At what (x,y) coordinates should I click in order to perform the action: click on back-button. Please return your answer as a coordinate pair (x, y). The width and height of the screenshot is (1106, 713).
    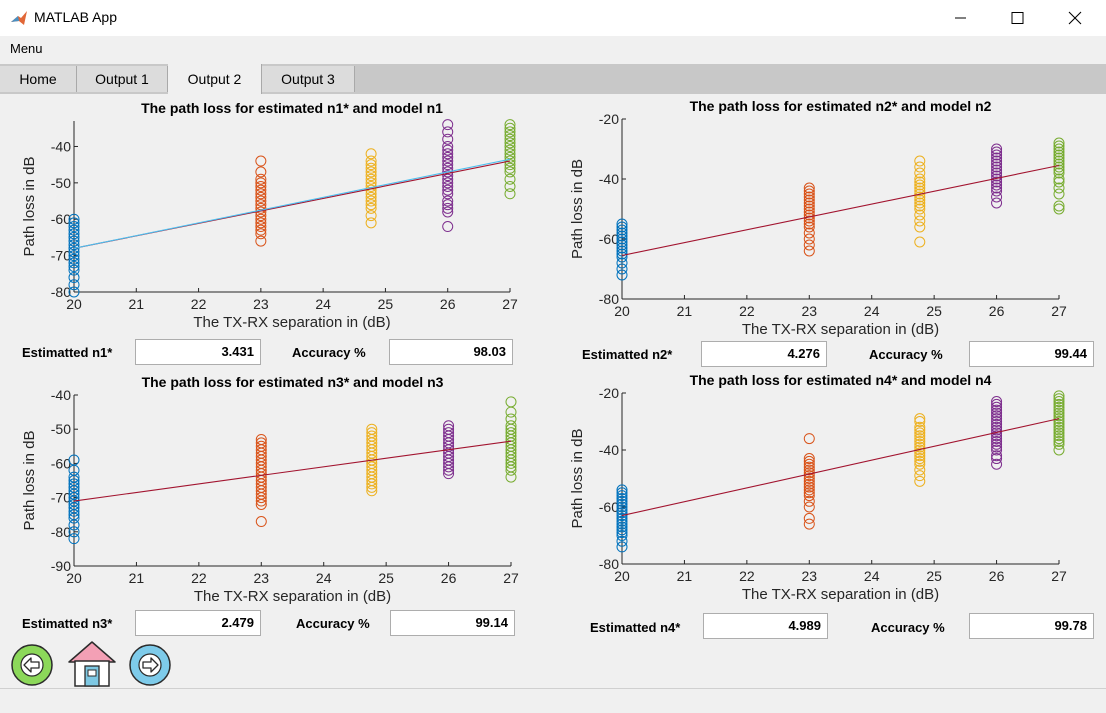
    Looking at the image, I should click on (32, 665).